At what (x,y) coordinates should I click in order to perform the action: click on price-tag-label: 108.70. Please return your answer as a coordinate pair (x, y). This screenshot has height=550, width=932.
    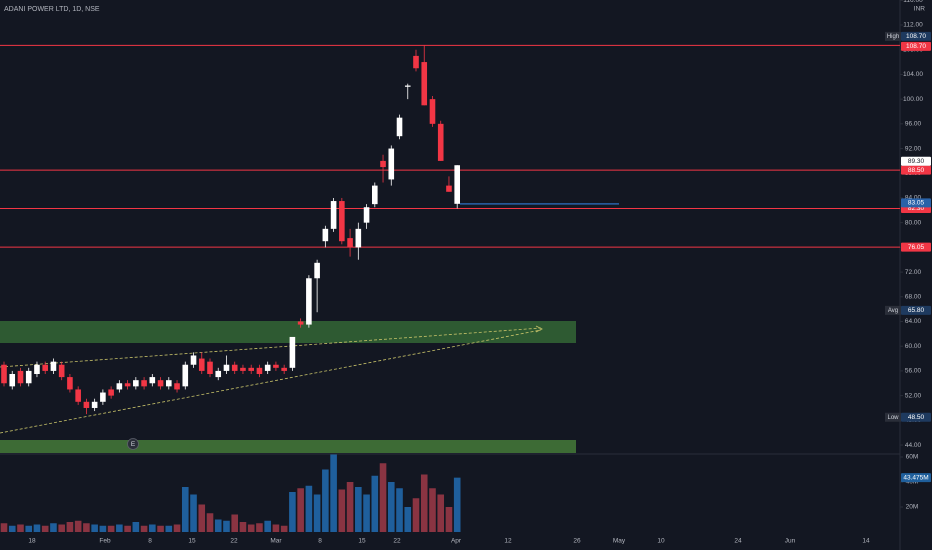
    Looking at the image, I should click on (916, 36).